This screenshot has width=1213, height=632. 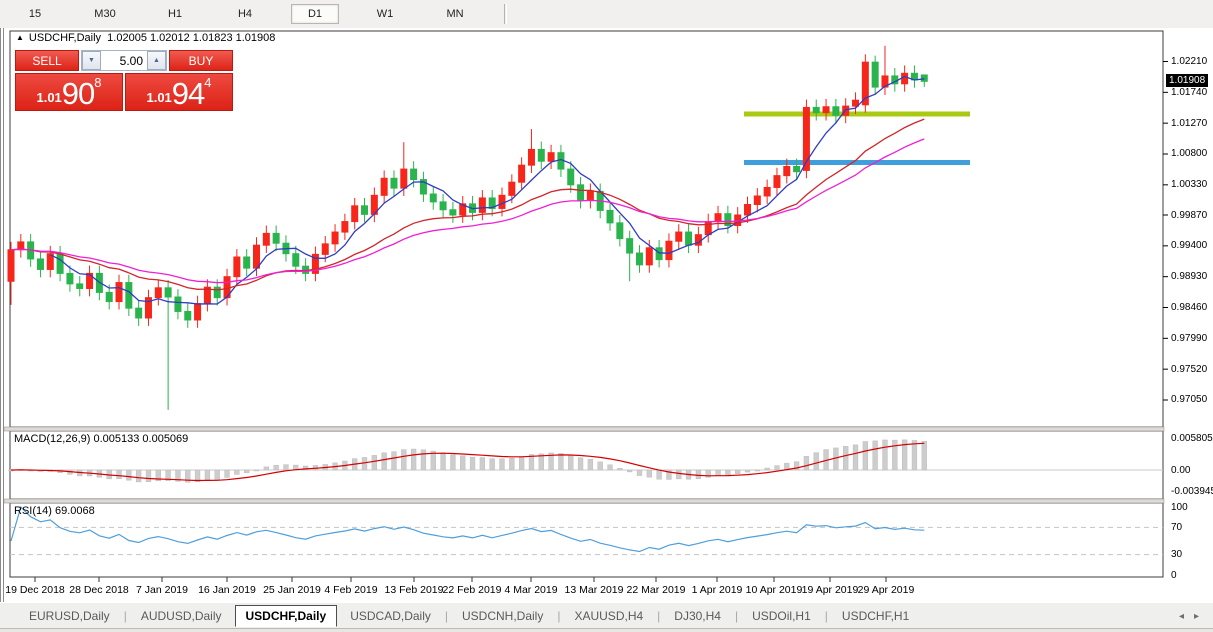 I want to click on timeframe-button-m30: M30, so click(x=105, y=14).